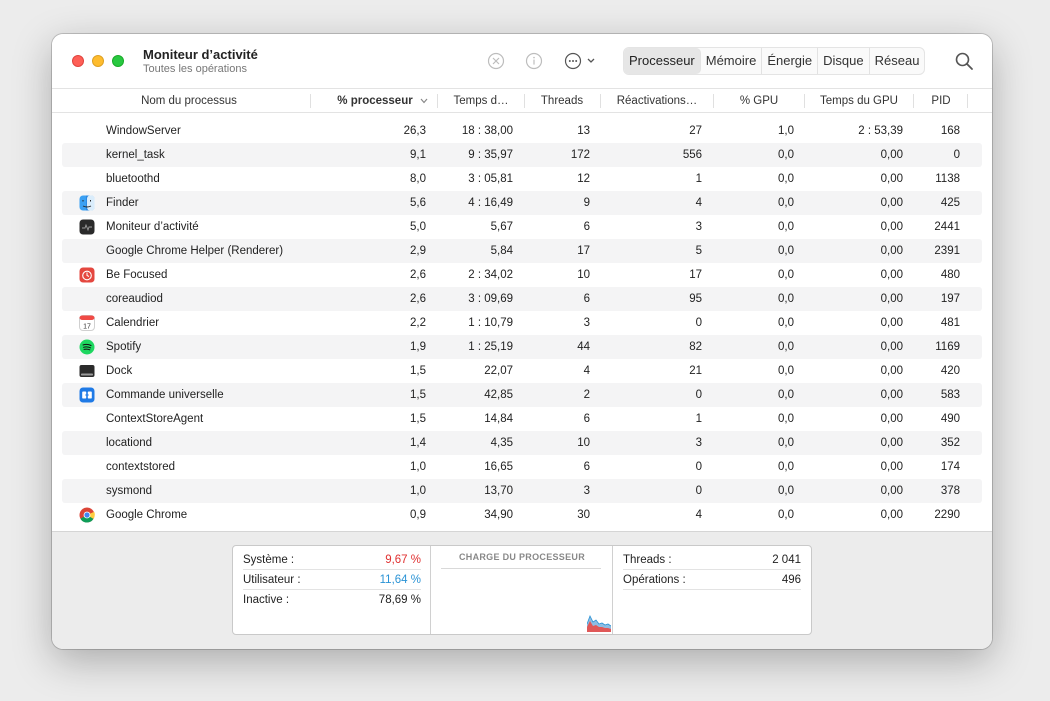  I want to click on process-id: 1169, so click(947, 347).